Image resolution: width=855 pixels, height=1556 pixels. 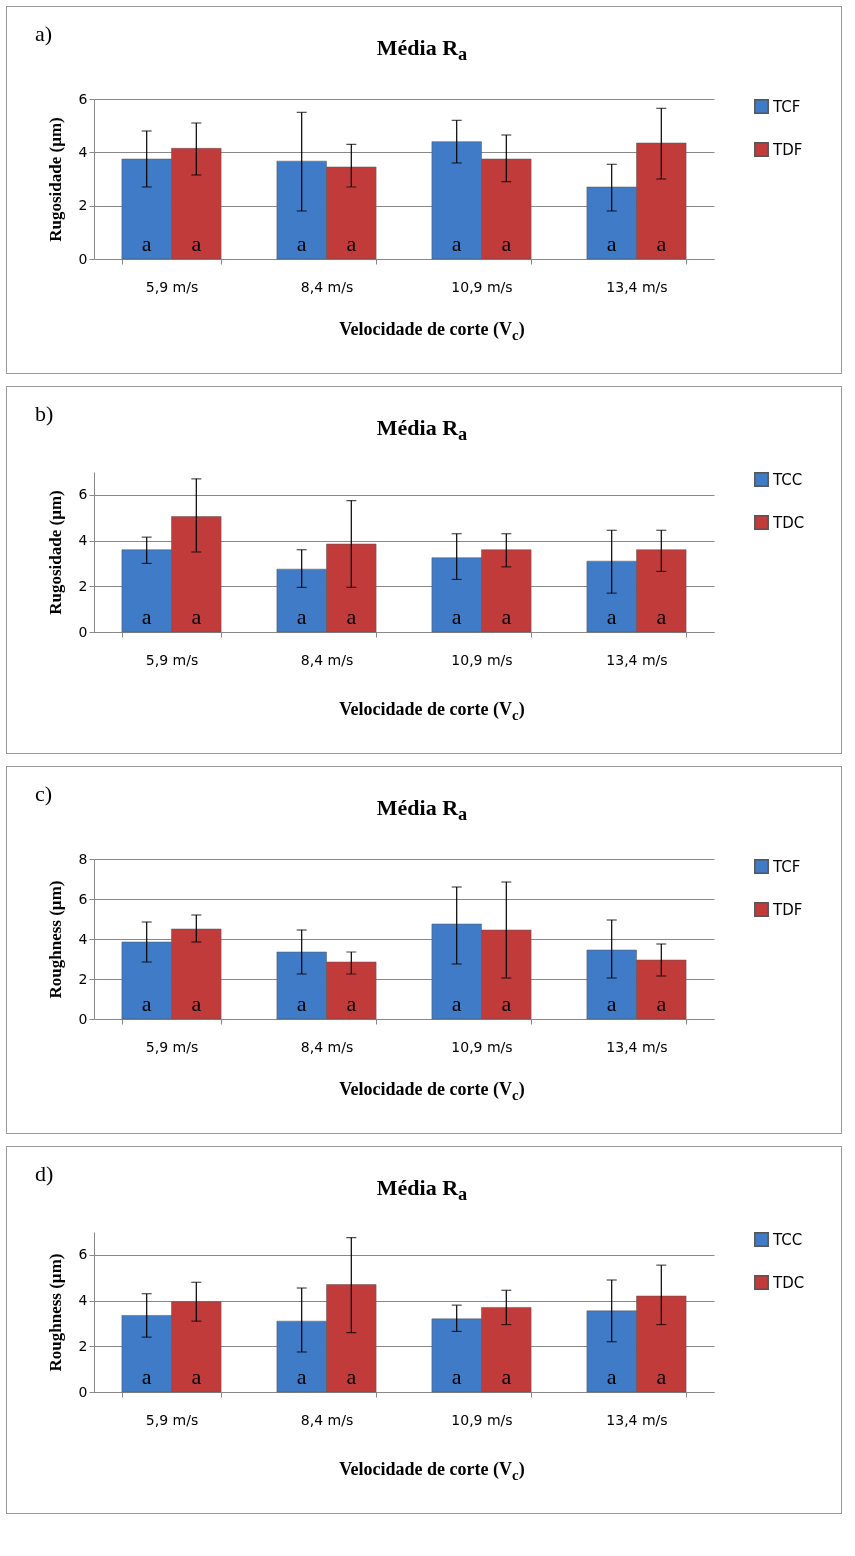 What do you see at coordinates (83, 858) in the screenshot?
I see `y-tick-label: 8` at bounding box center [83, 858].